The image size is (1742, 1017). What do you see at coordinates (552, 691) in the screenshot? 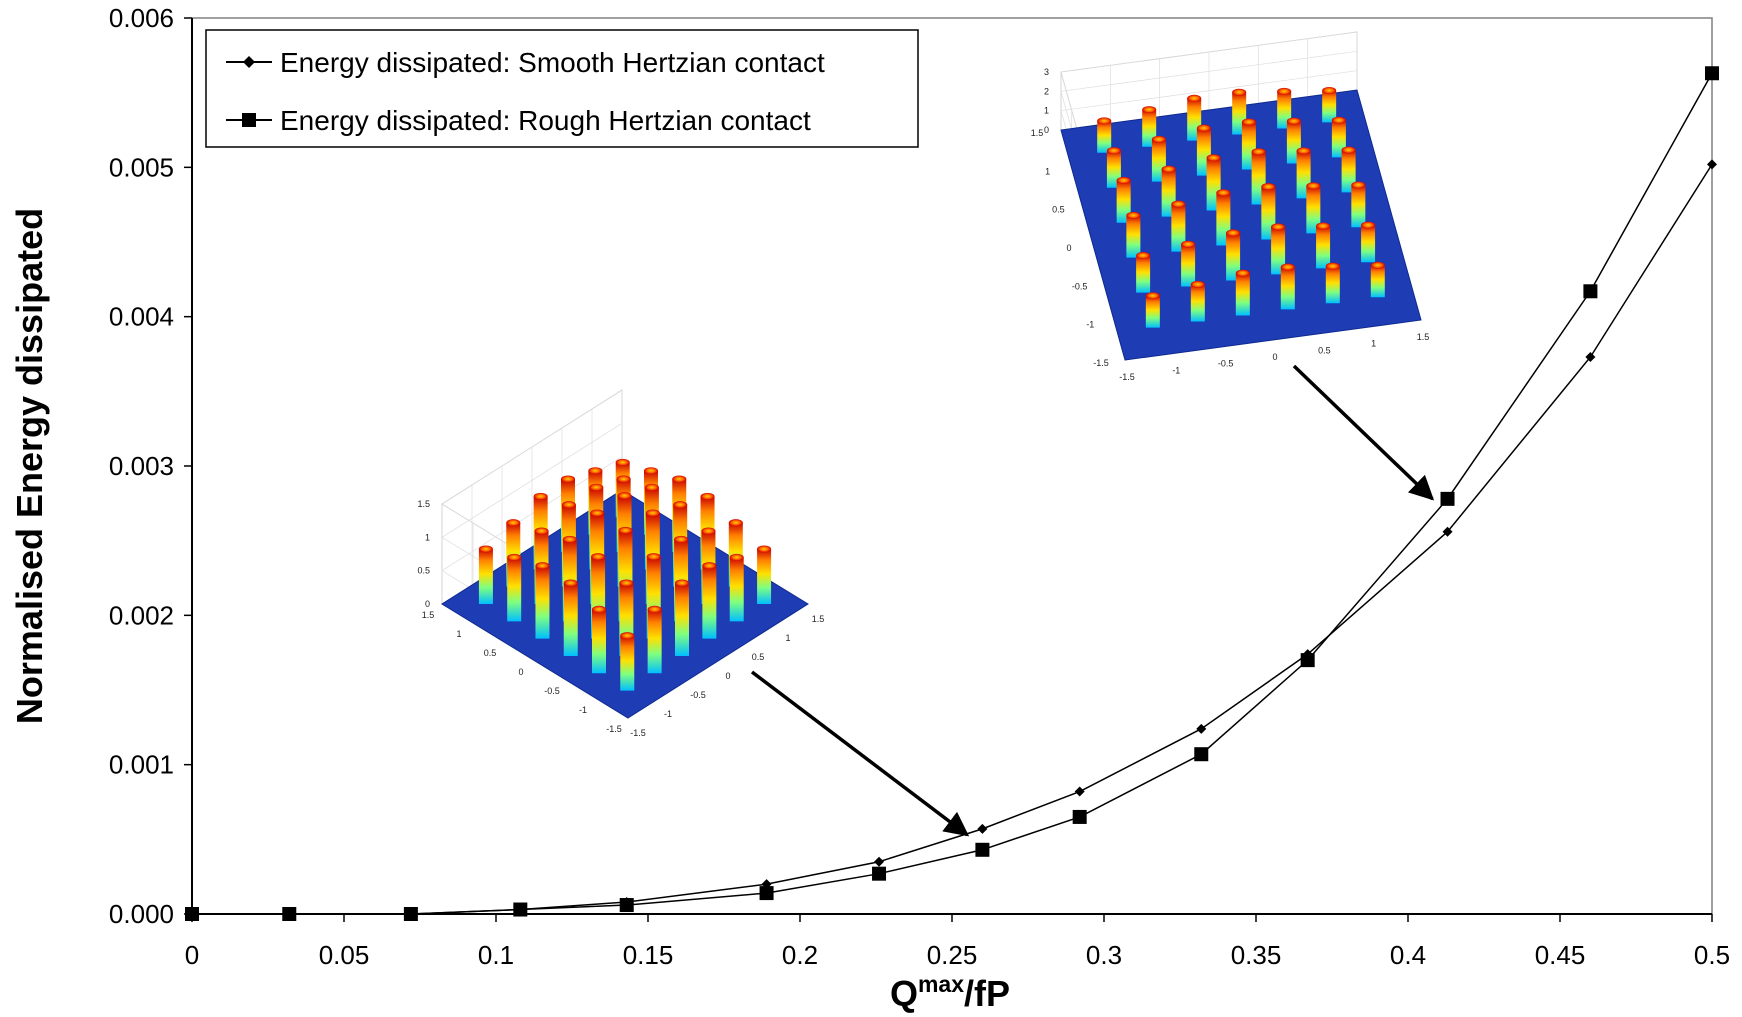
I see `inset-y-tick-label: -0.5` at bounding box center [552, 691].